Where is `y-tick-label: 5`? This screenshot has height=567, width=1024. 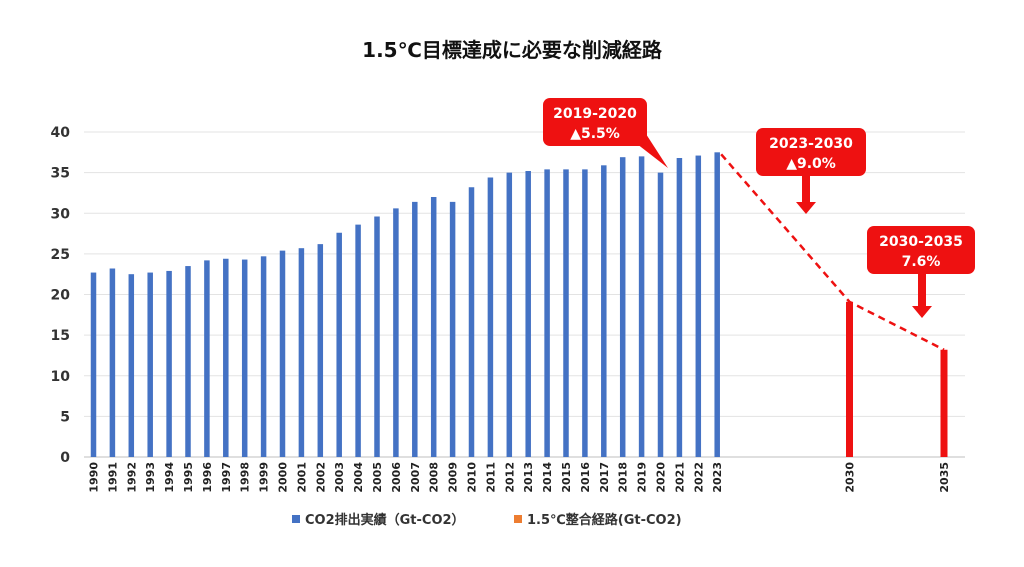 y-tick-label: 5 is located at coordinates (65, 417).